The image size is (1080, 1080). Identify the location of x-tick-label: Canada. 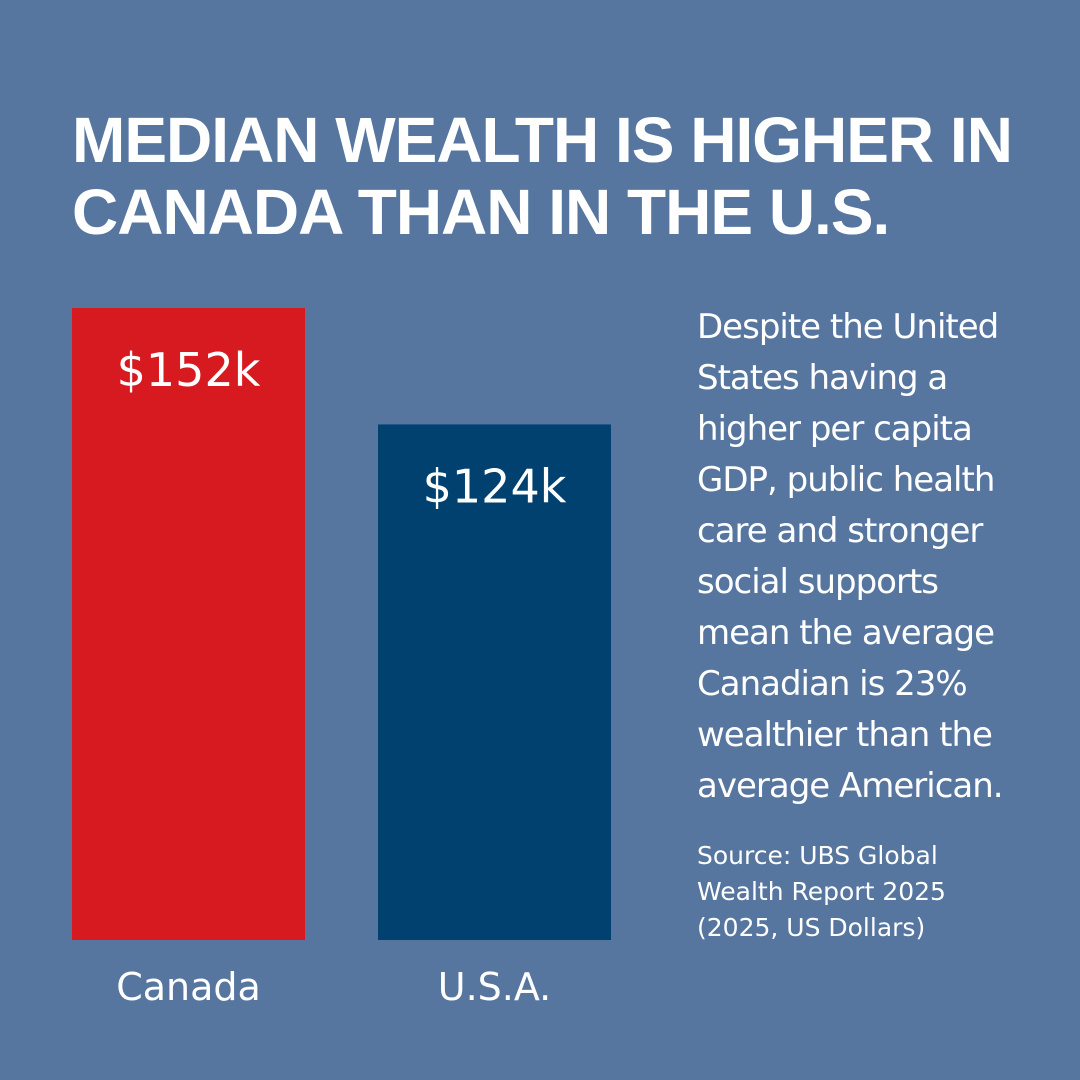
(188, 987).